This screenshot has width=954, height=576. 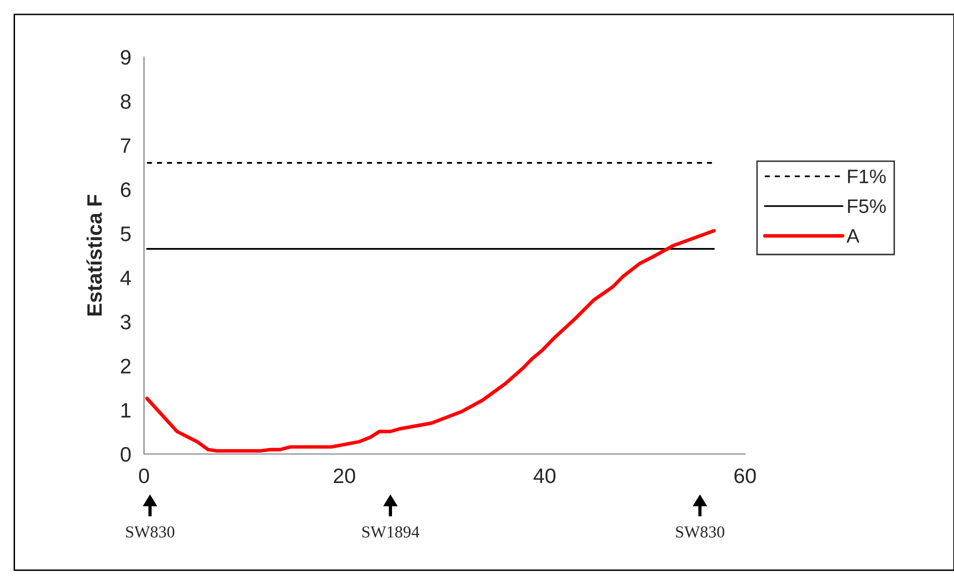 What do you see at coordinates (126, 410) in the screenshot?
I see `y-tick-label: 1` at bounding box center [126, 410].